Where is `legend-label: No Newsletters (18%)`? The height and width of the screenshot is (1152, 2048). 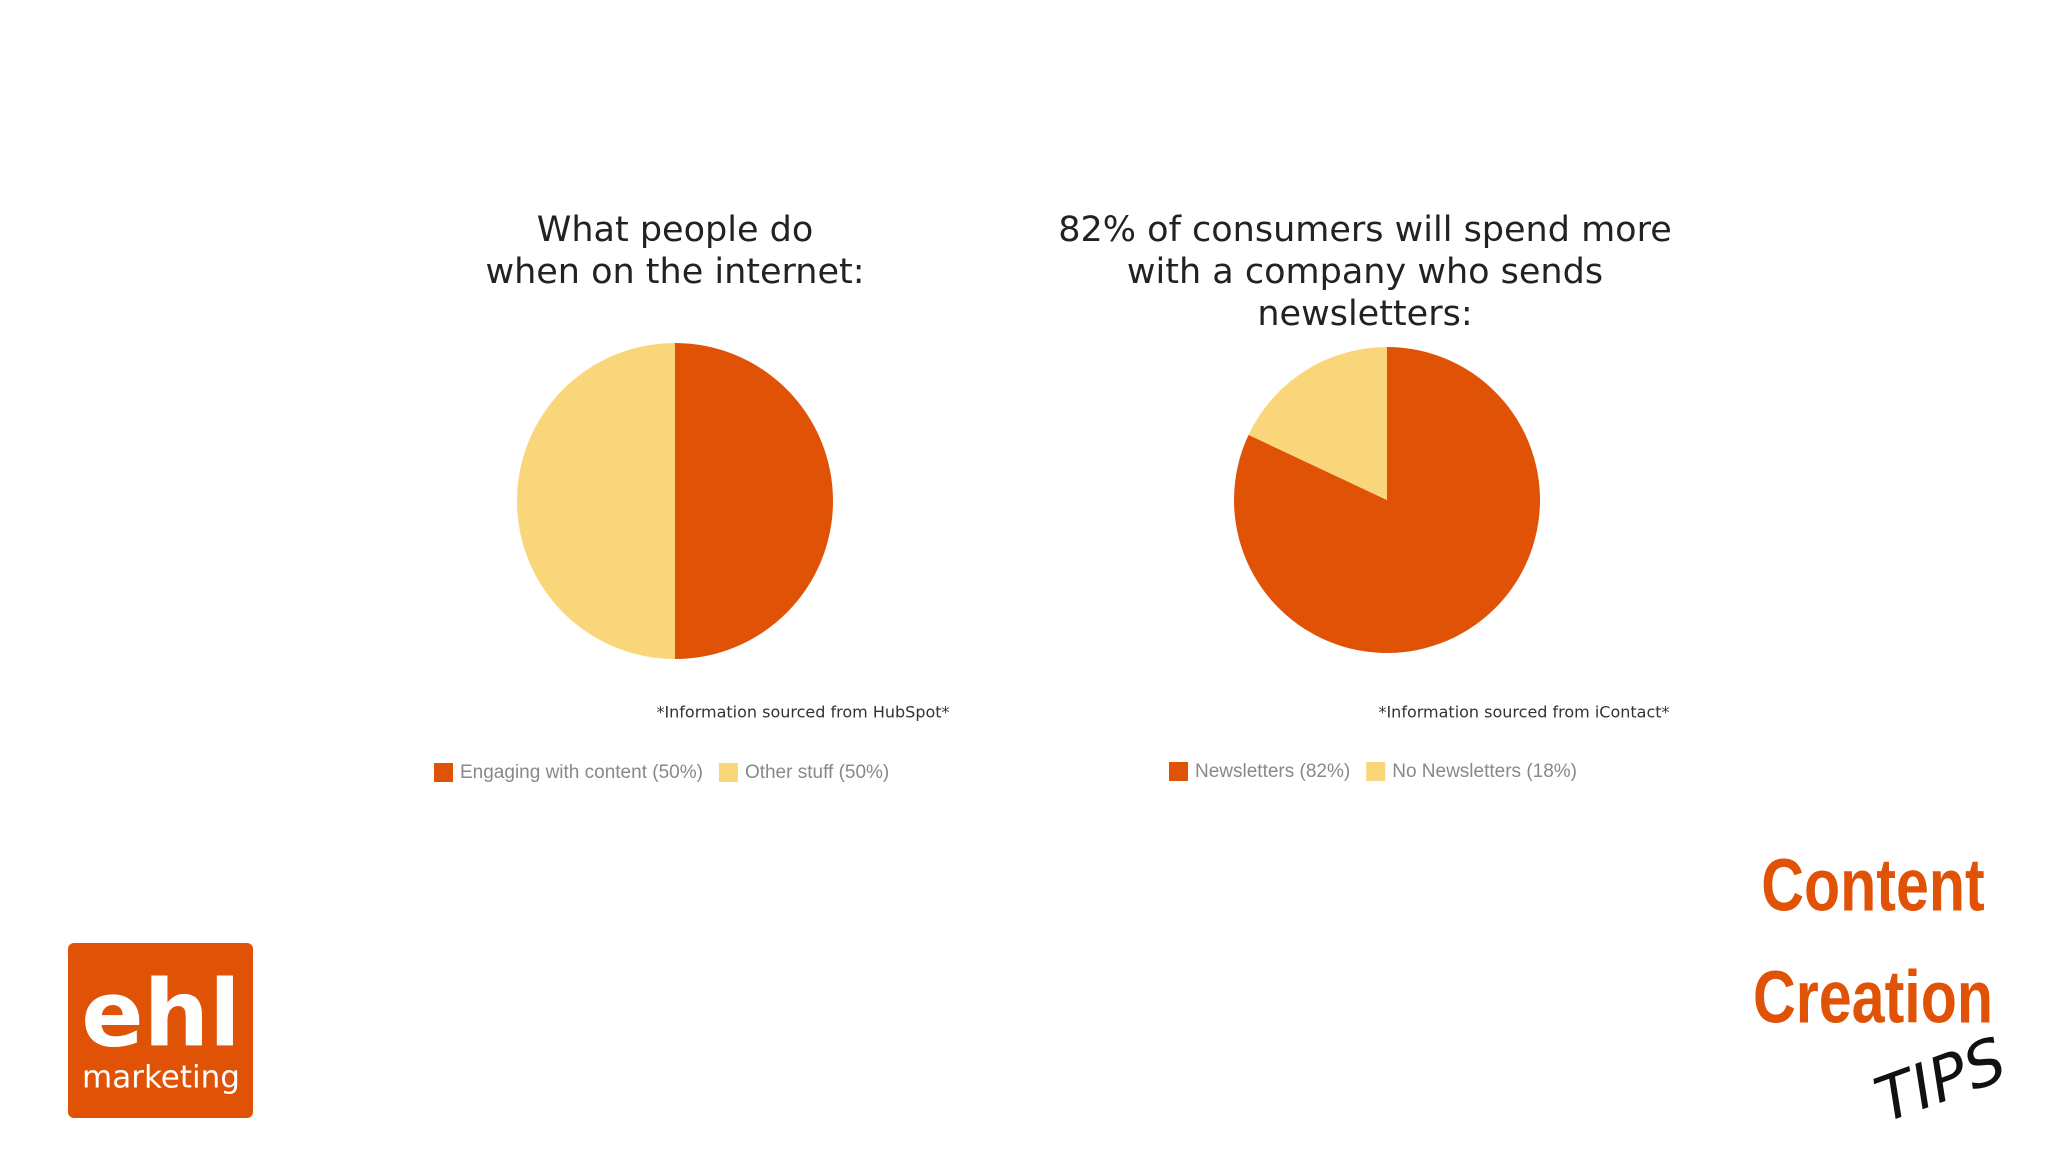
legend-label: No Newsletters (18%) is located at coordinates (1484, 771).